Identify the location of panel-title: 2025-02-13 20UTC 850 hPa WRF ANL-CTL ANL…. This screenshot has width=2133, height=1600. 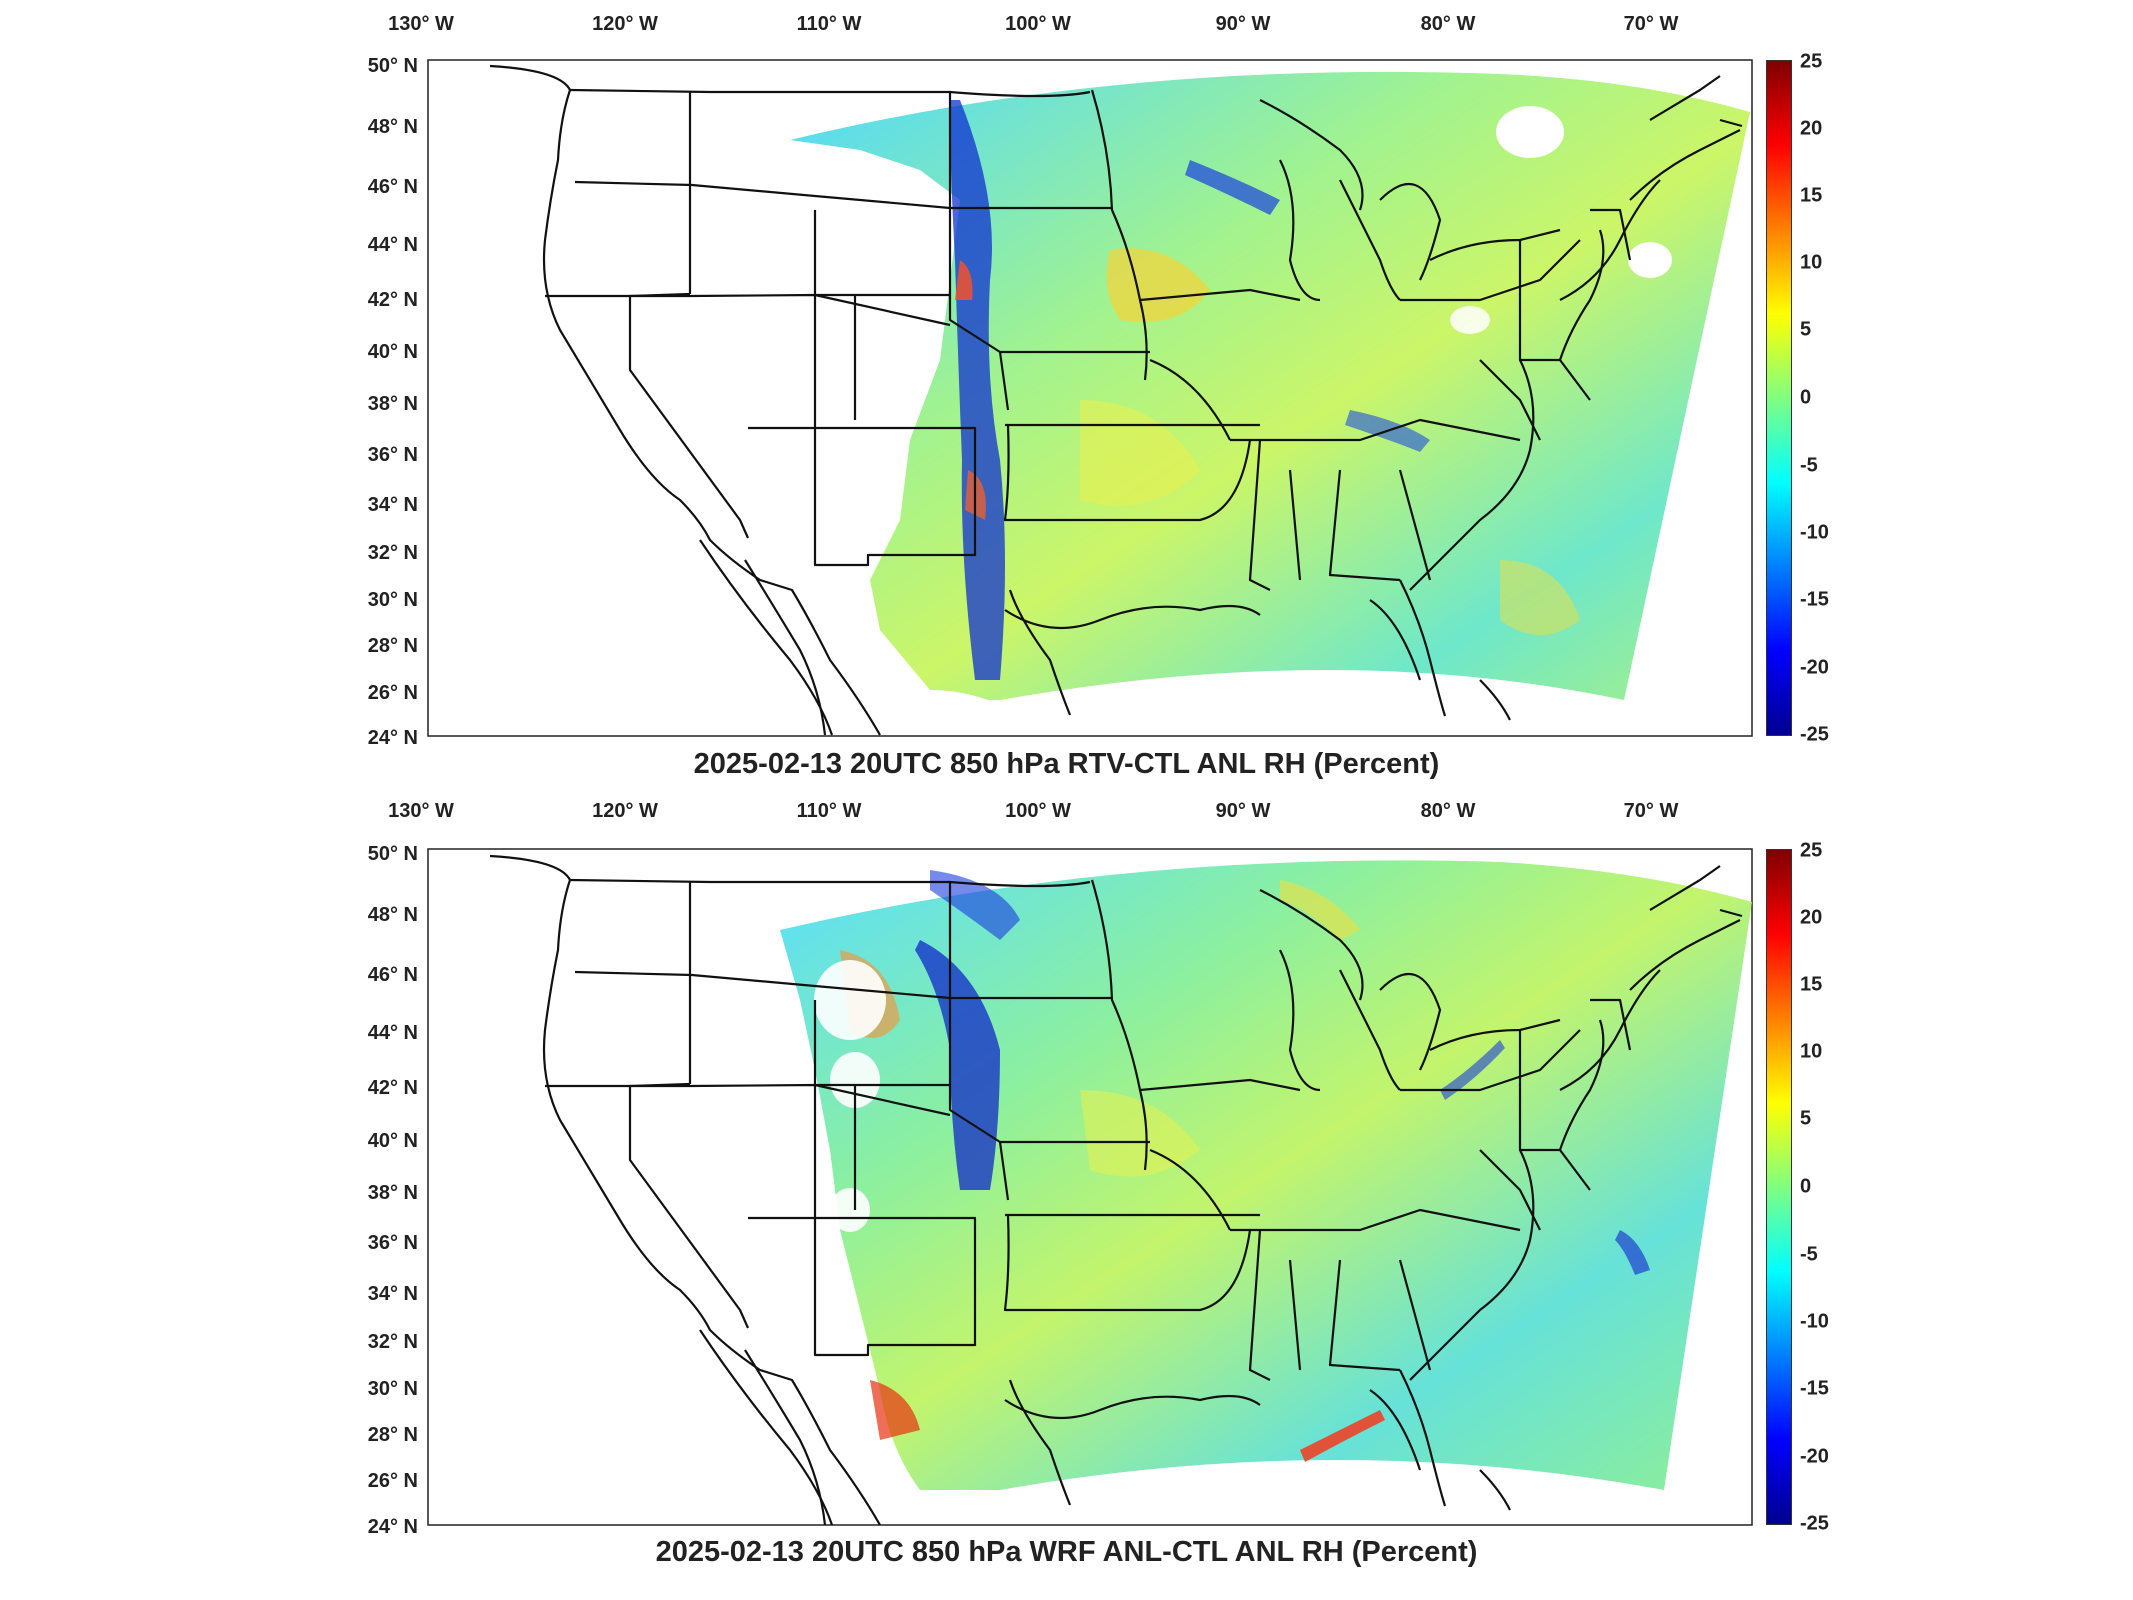
(1066, 1552).